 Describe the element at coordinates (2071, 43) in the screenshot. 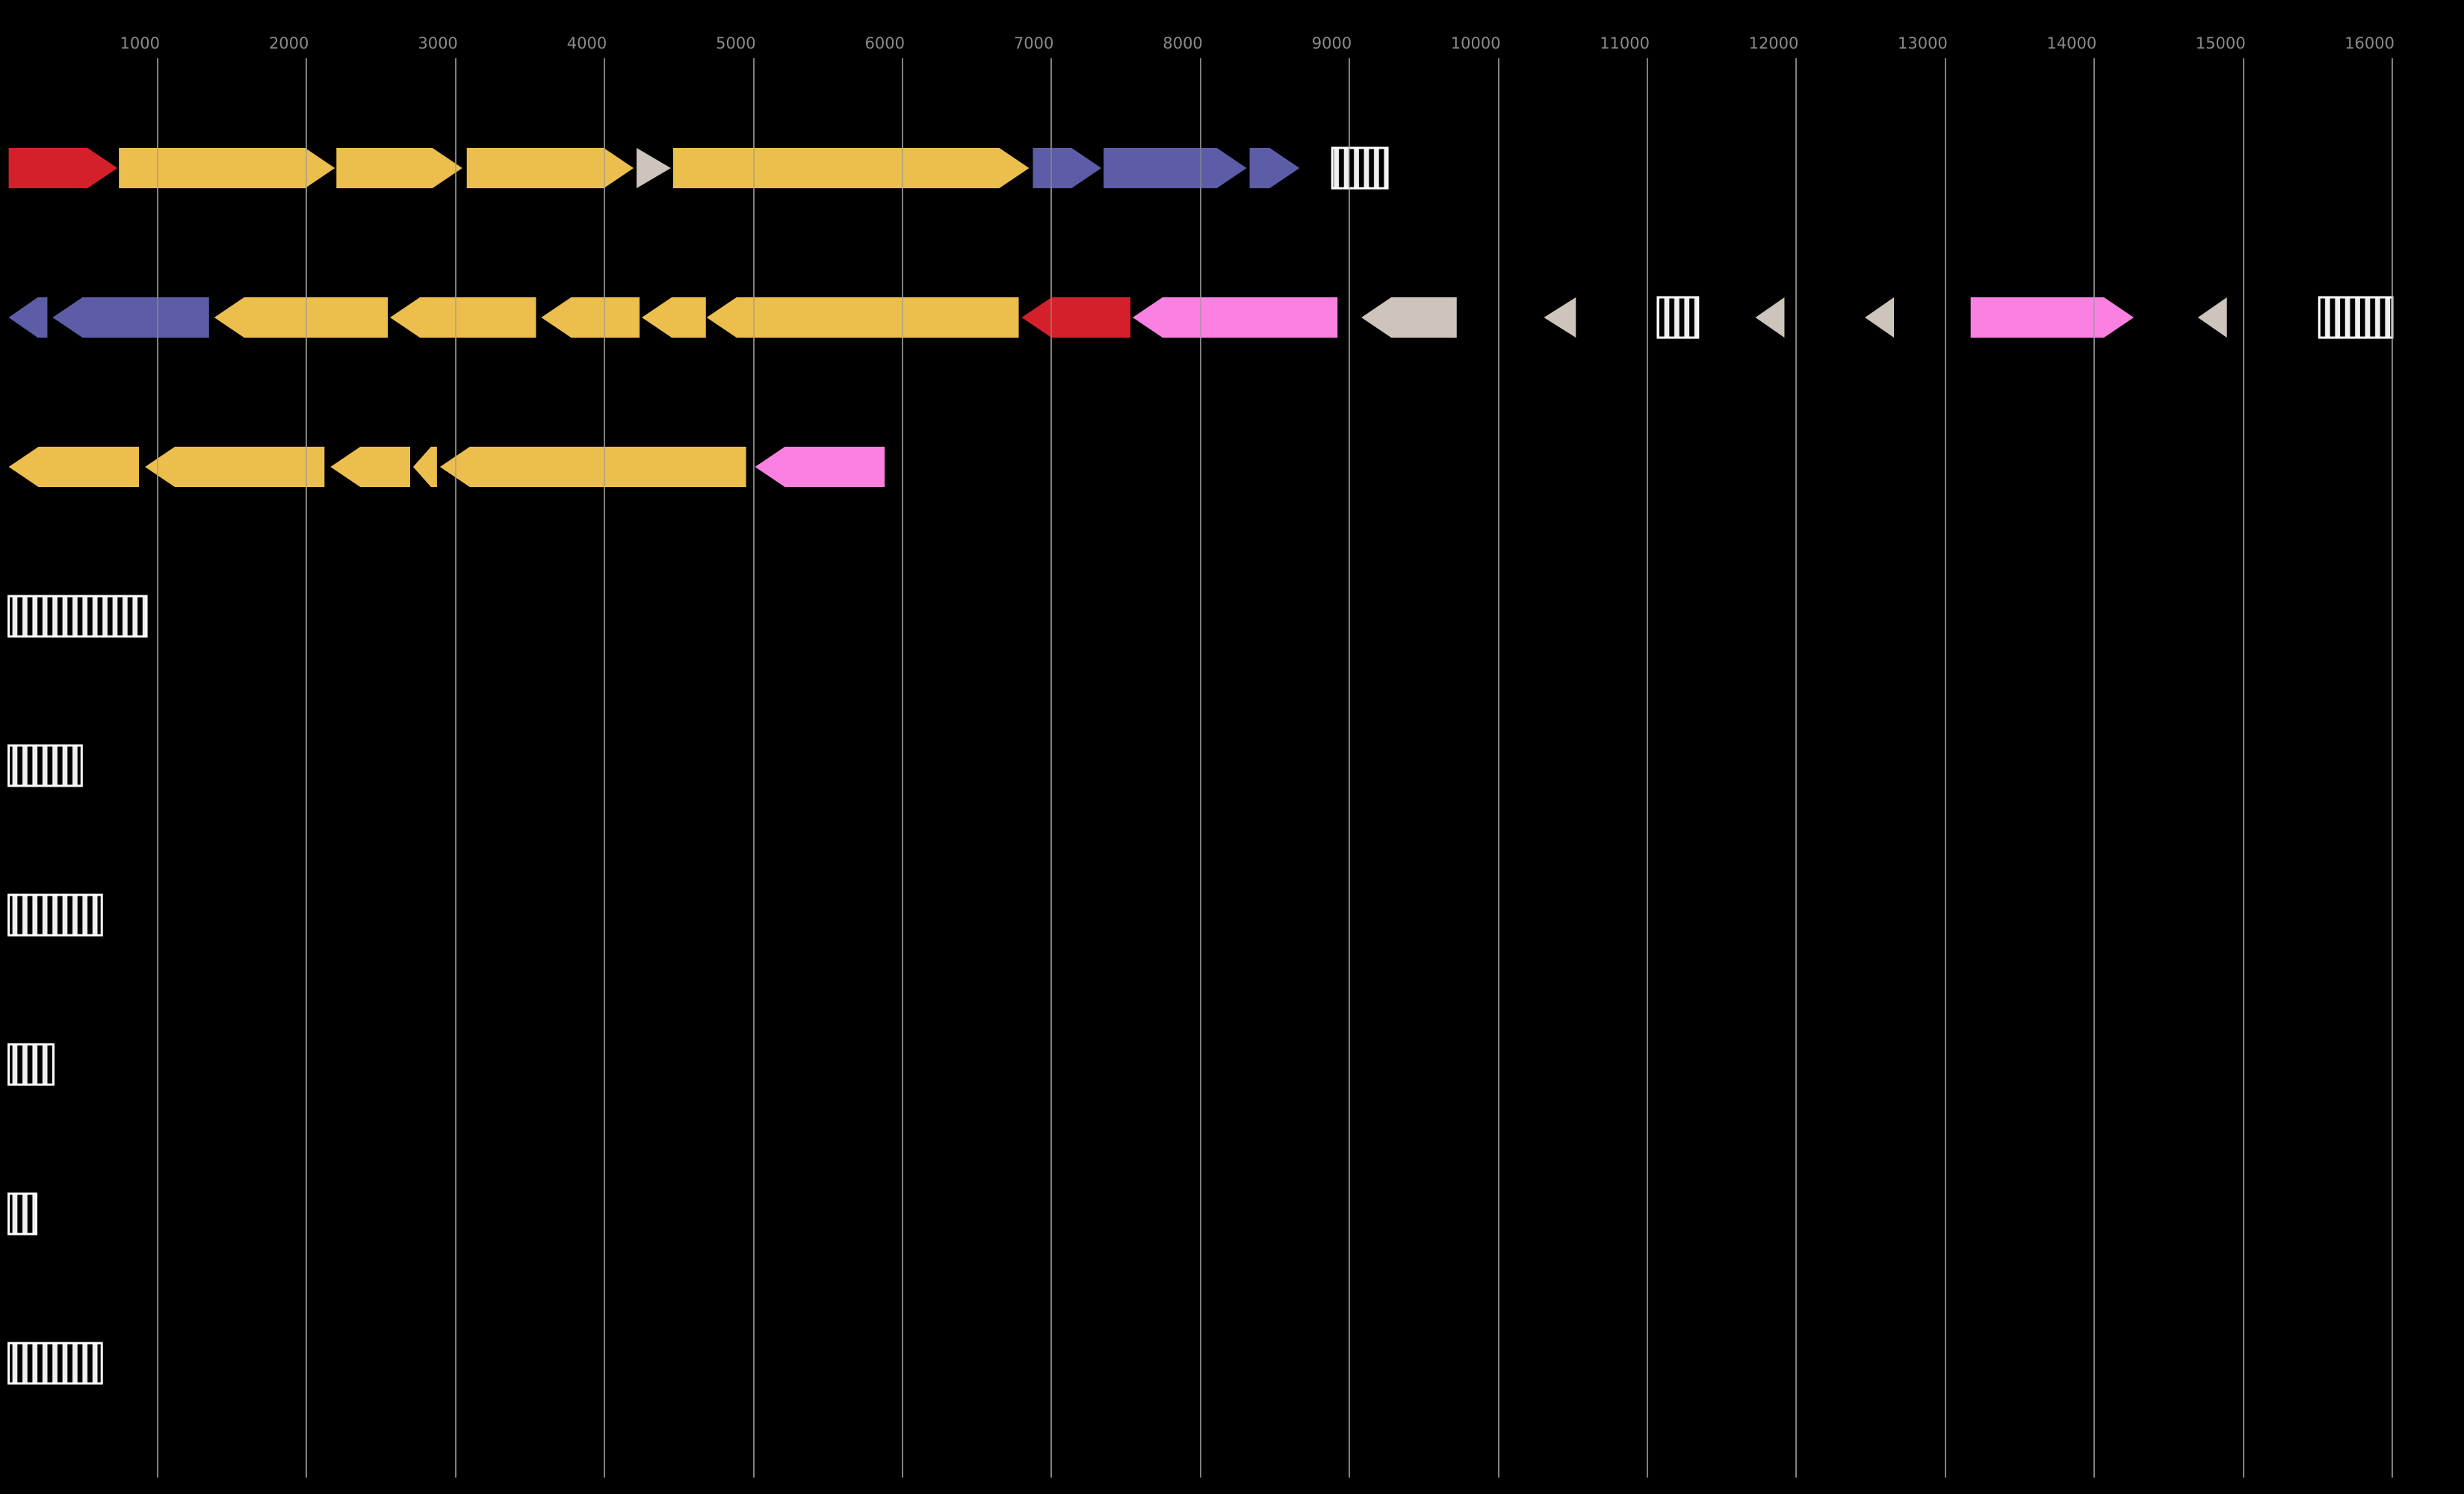

I see `axis-tick-label: 14000` at that location.